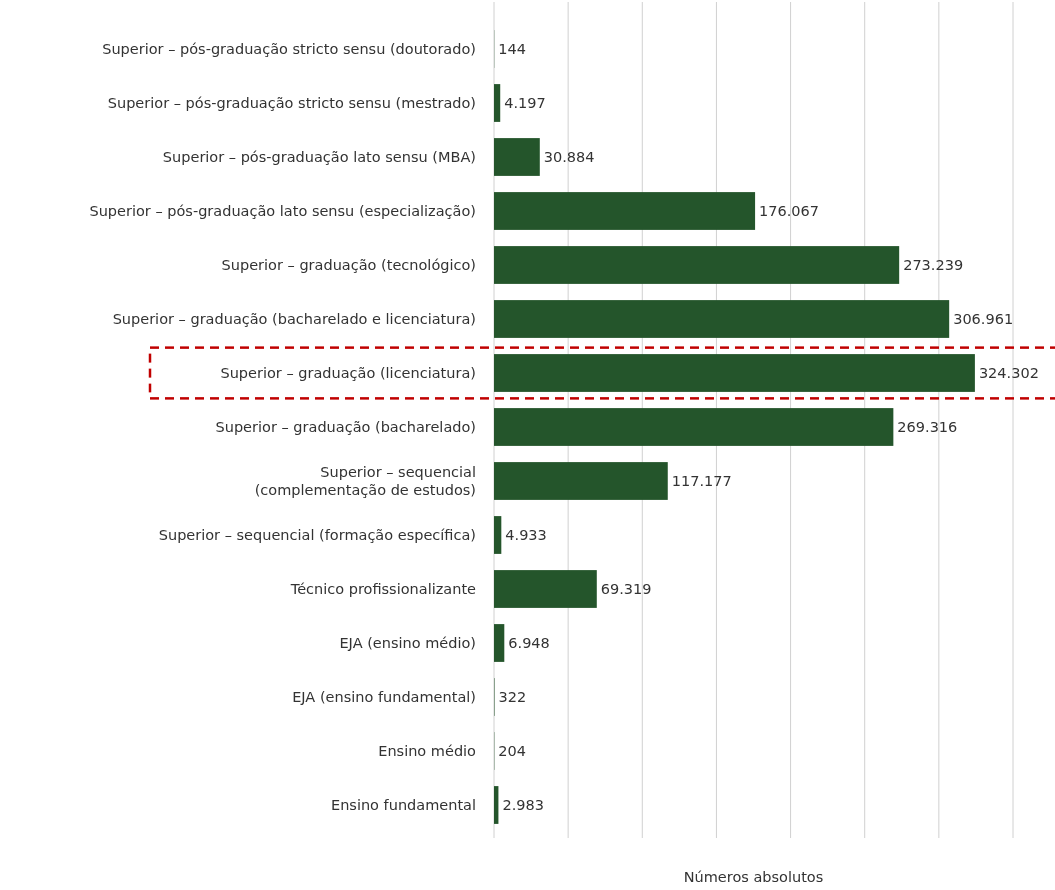 The image size is (1055, 890). Describe the element at coordinates (626, 589) in the screenshot. I see `data-label: 69.319` at that location.